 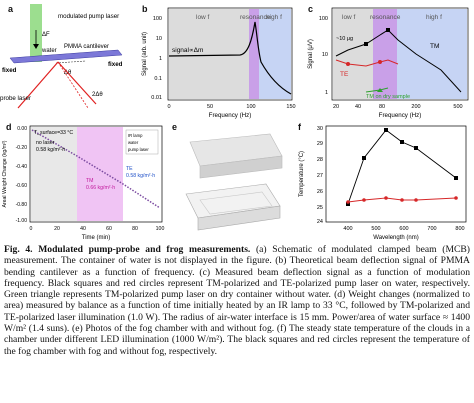 I want to click on force-arrow-head, so click(x=36, y=46).